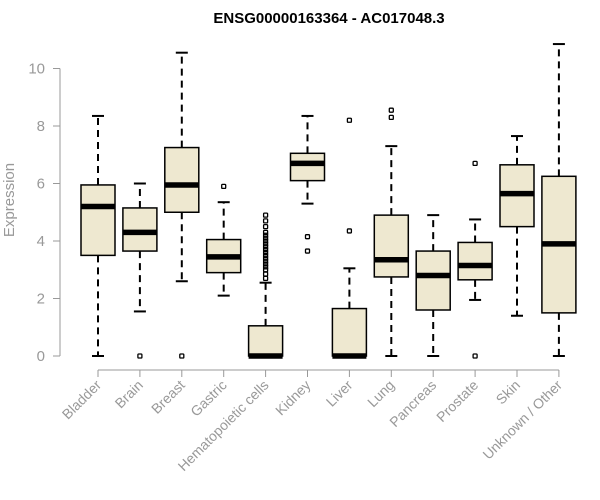 The image size is (600, 500). What do you see at coordinates (41, 299) in the screenshot?
I see `y-tick-label: 2` at bounding box center [41, 299].